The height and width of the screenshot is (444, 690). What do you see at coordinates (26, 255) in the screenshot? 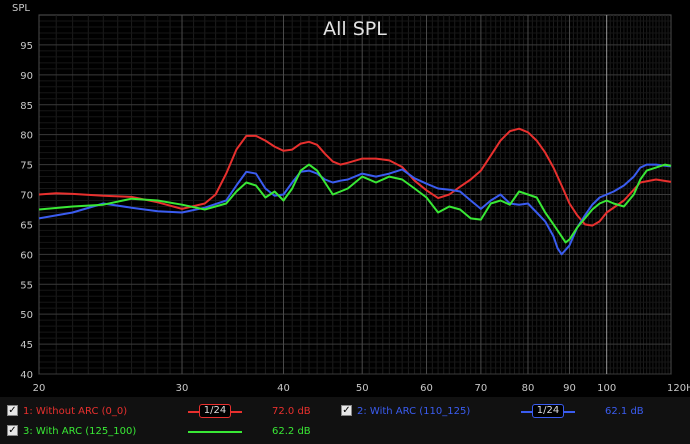
I see `y-tick-label: 60` at bounding box center [26, 255].